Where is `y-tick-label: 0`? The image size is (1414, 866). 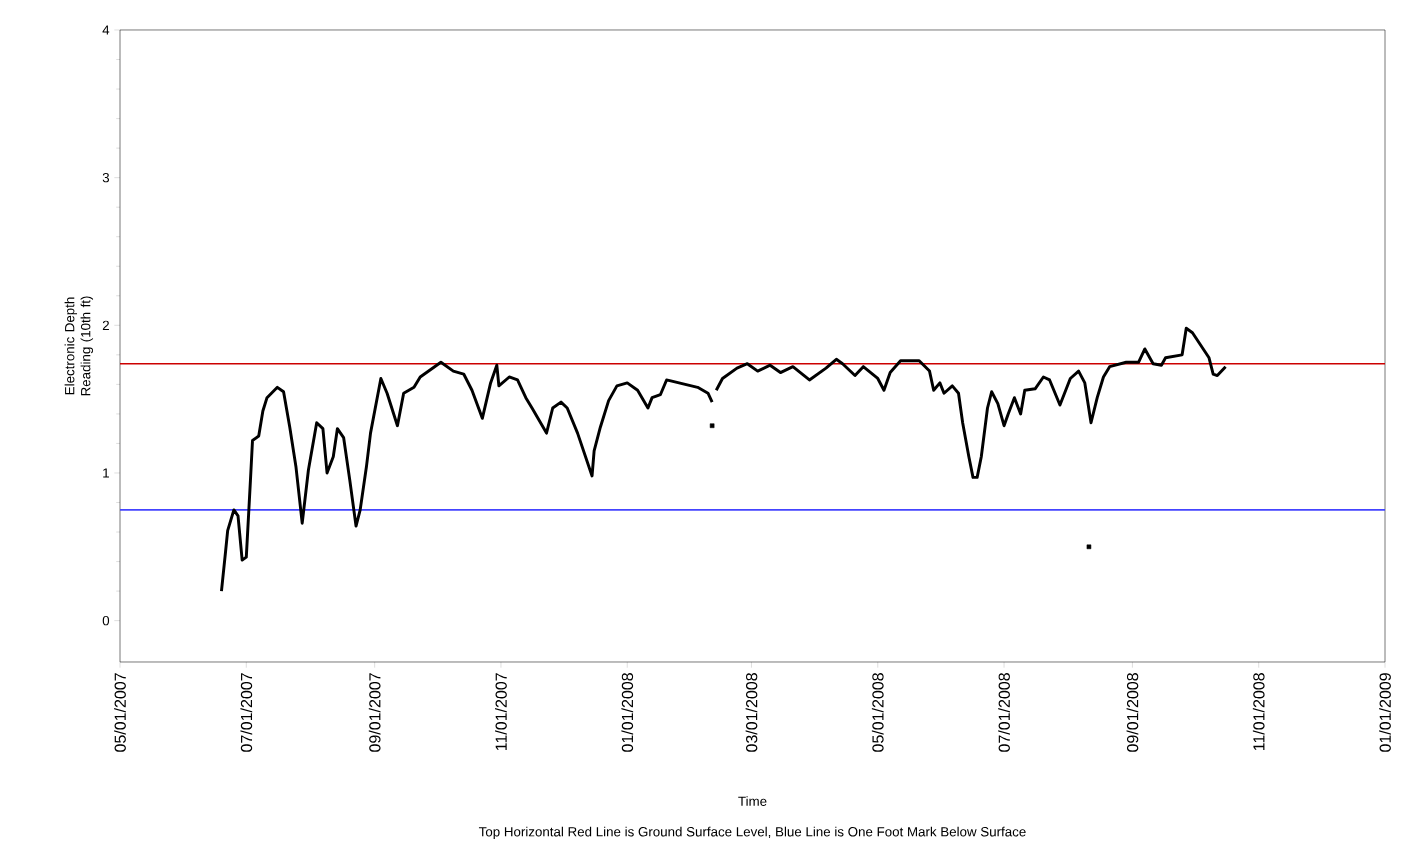
y-tick-label: 0 is located at coordinates (106, 620).